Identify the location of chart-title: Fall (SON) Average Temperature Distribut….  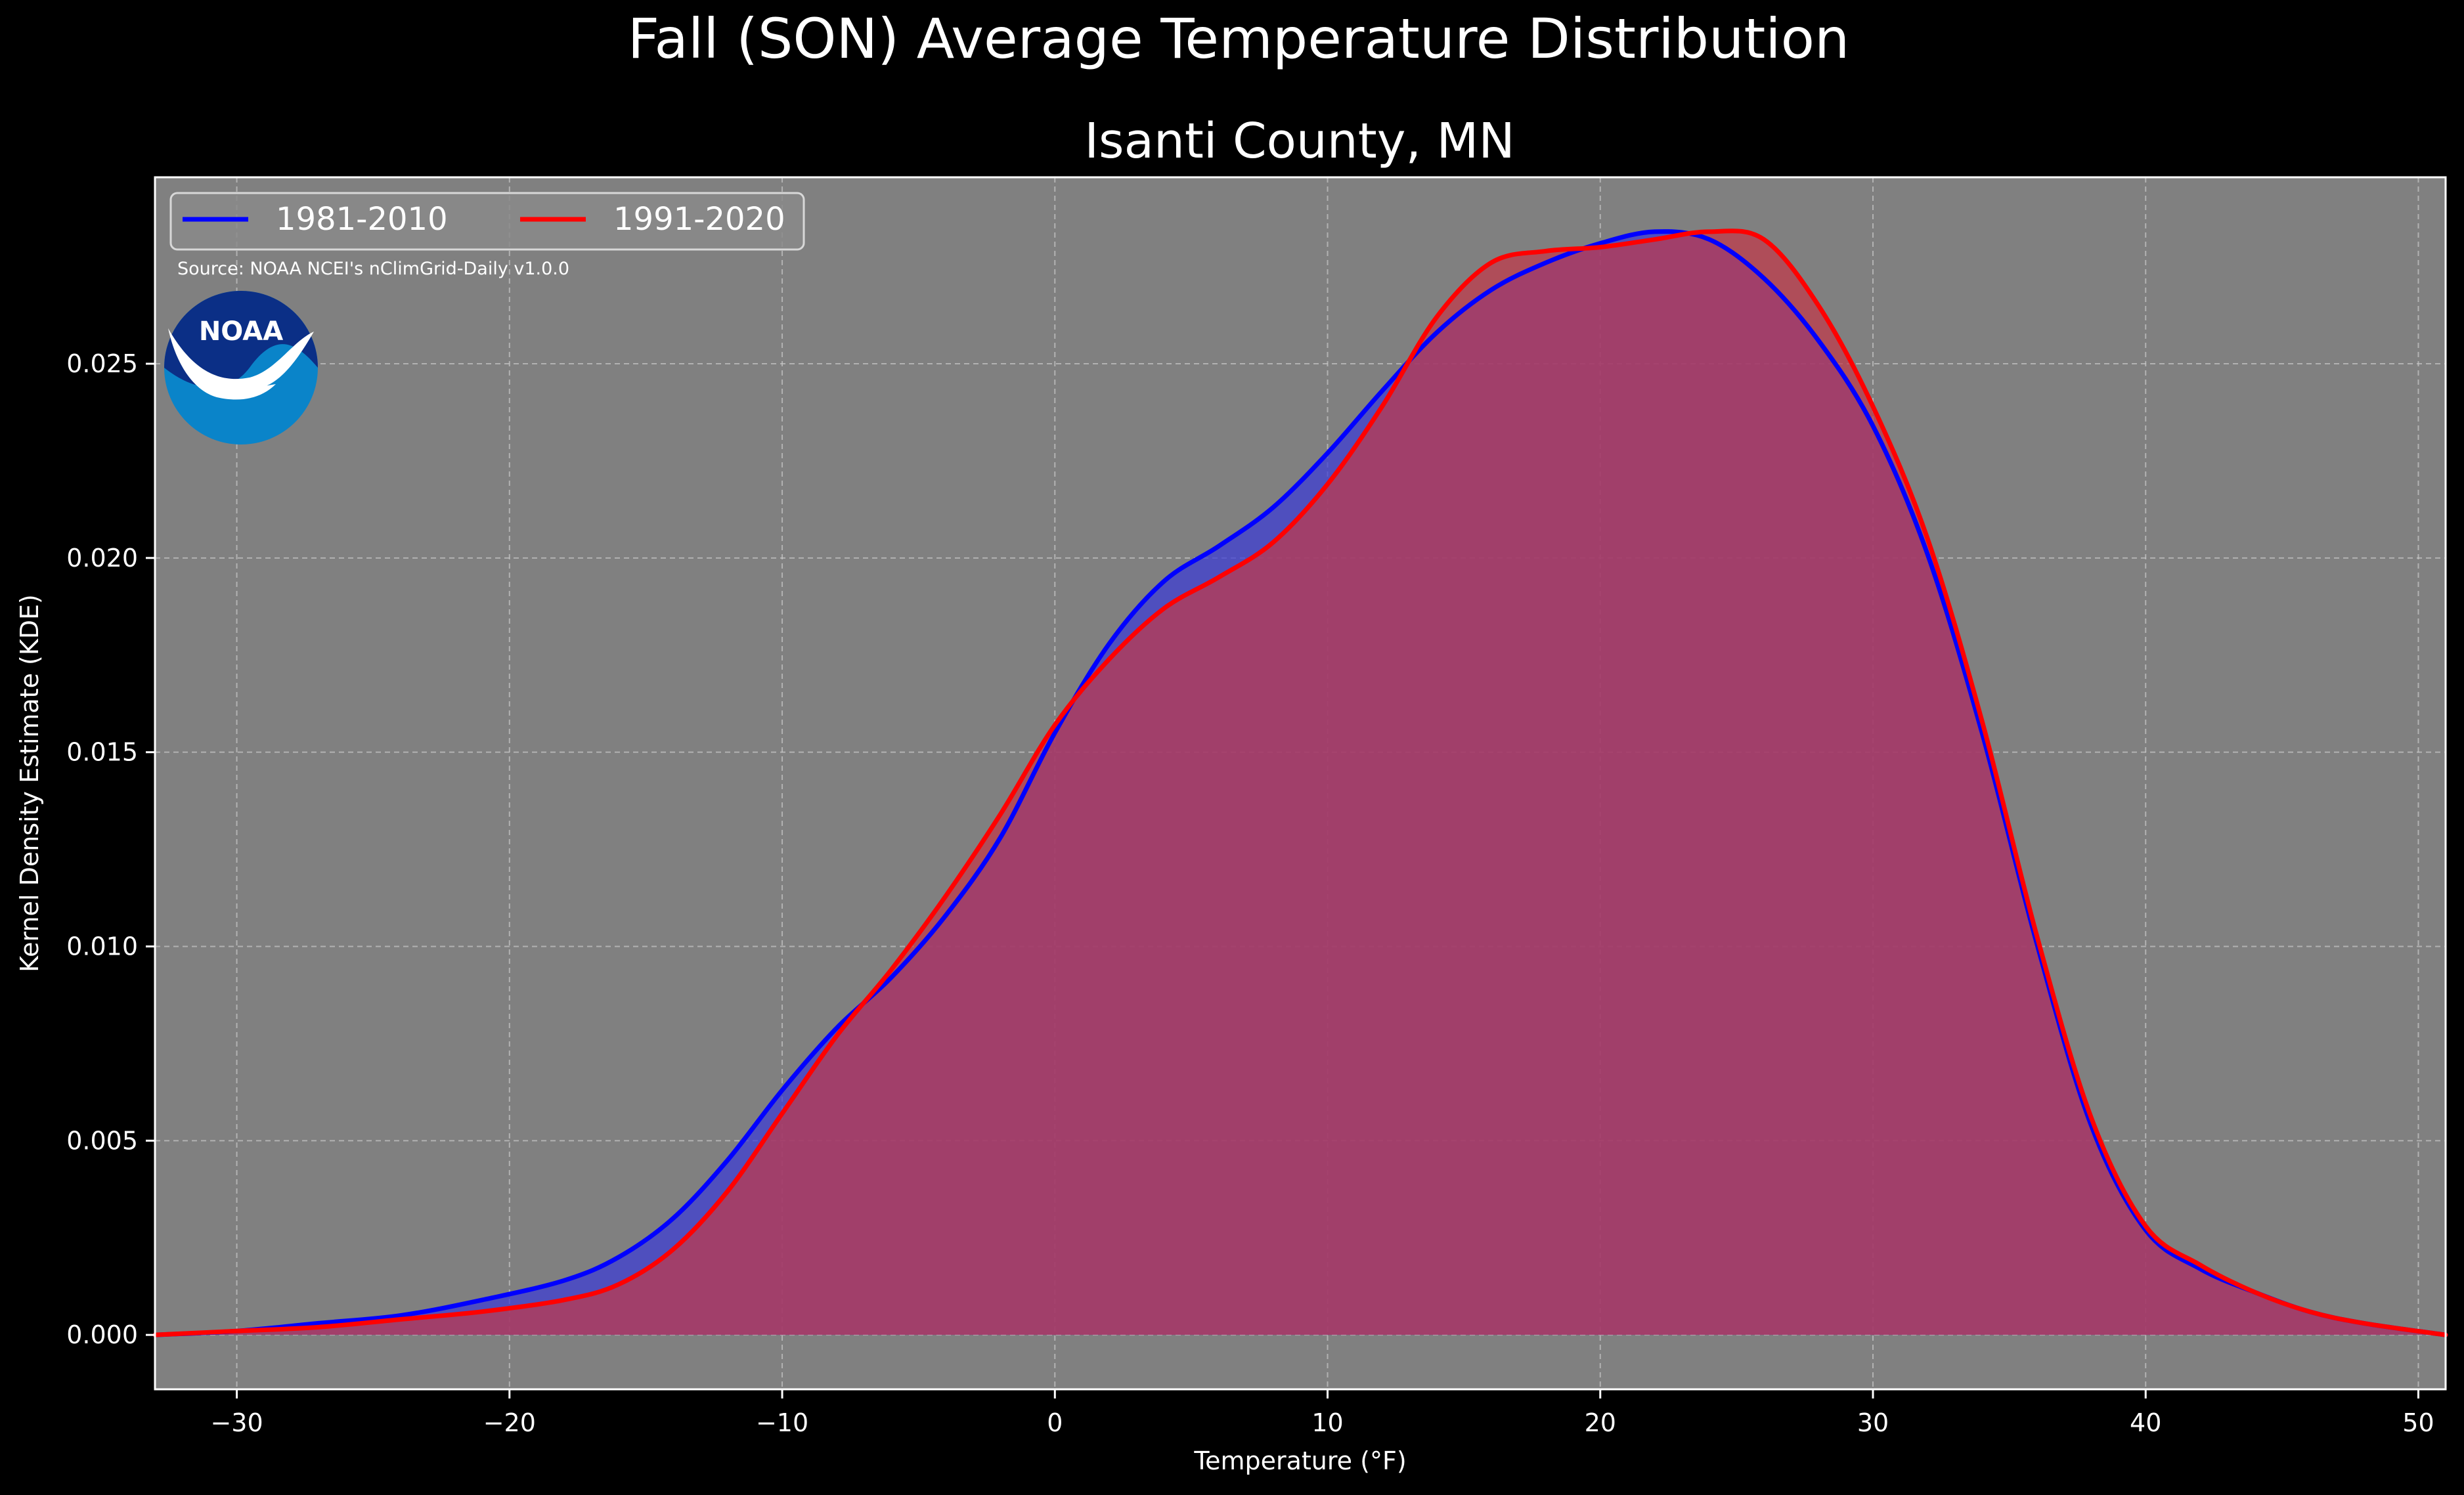
(1238, 39).